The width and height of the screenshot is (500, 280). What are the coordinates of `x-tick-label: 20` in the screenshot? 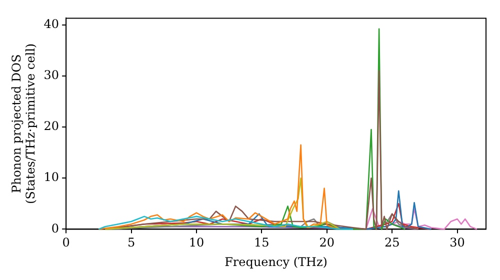 It's located at (327, 243).